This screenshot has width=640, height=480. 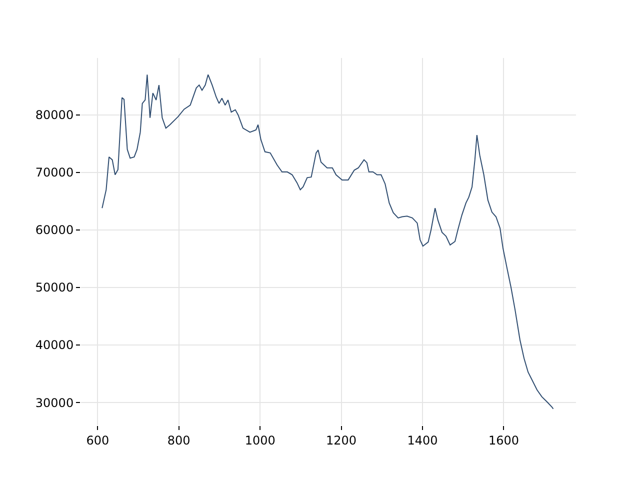 What do you see at coordinates (422, 440) in the screenshot?
I see `x-tick-label: 1400` at bounding box center [422, 440].